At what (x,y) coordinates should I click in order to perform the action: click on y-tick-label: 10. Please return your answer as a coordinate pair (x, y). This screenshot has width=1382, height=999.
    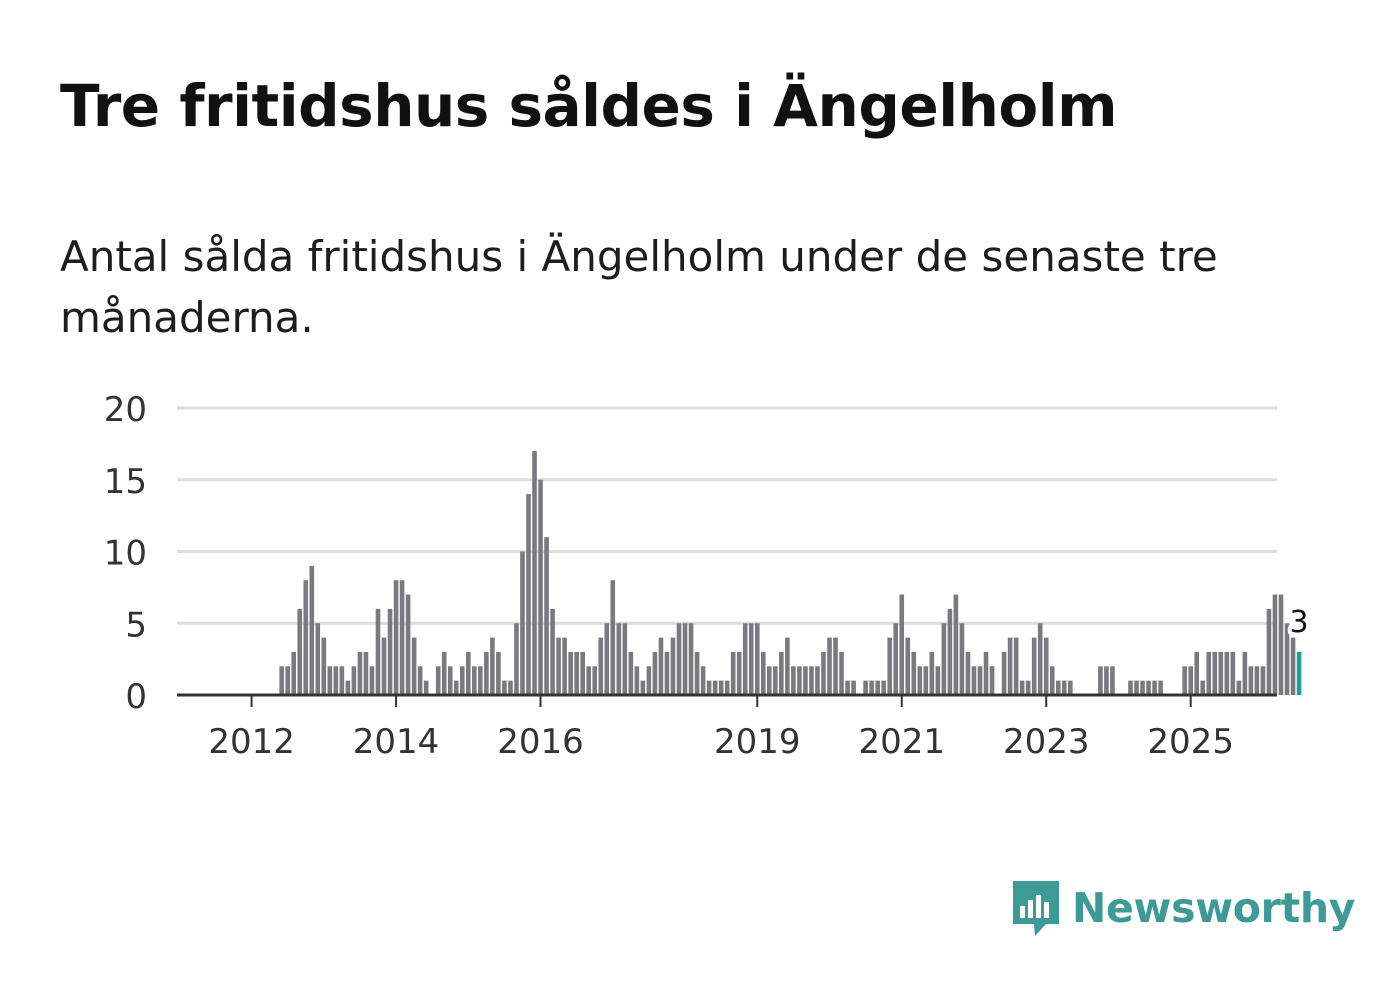
    Looking at the image, I should click on (125, 554).